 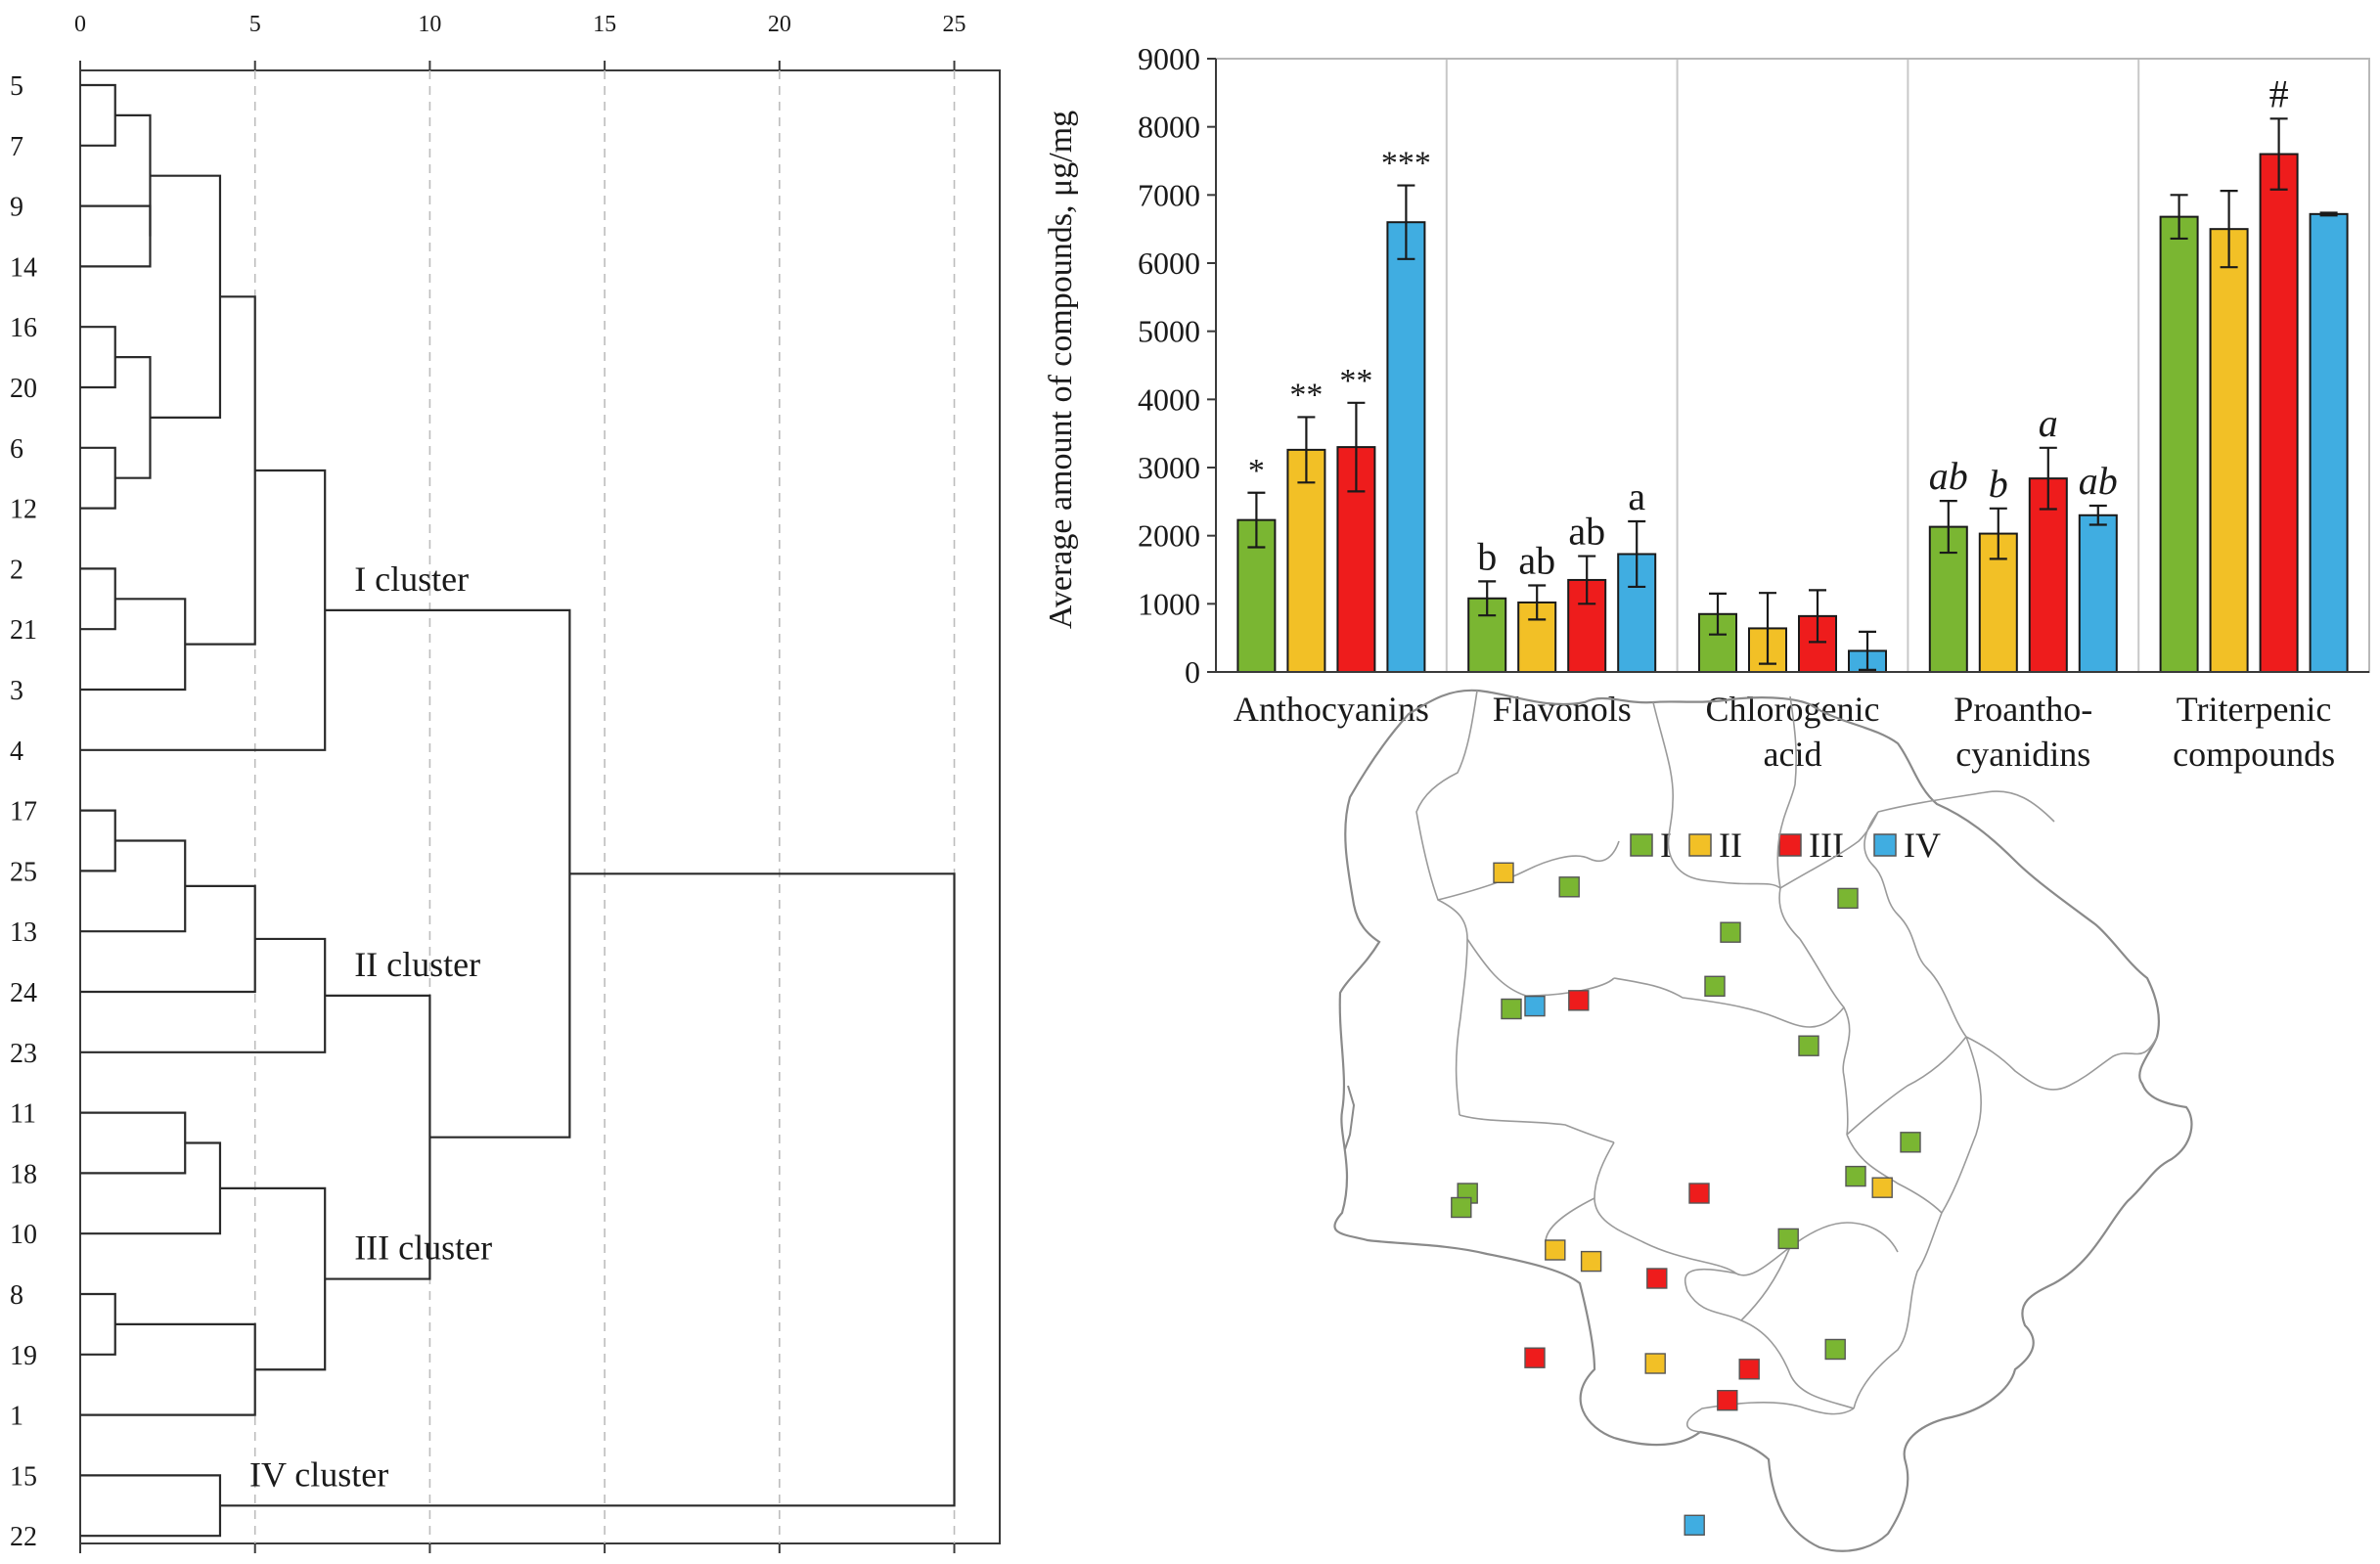 What do you see at coordinates (1169, 331) in the screenshot?
I see `bar-chart-y-tick-label: 5000` at bounding box center [1169, 331].